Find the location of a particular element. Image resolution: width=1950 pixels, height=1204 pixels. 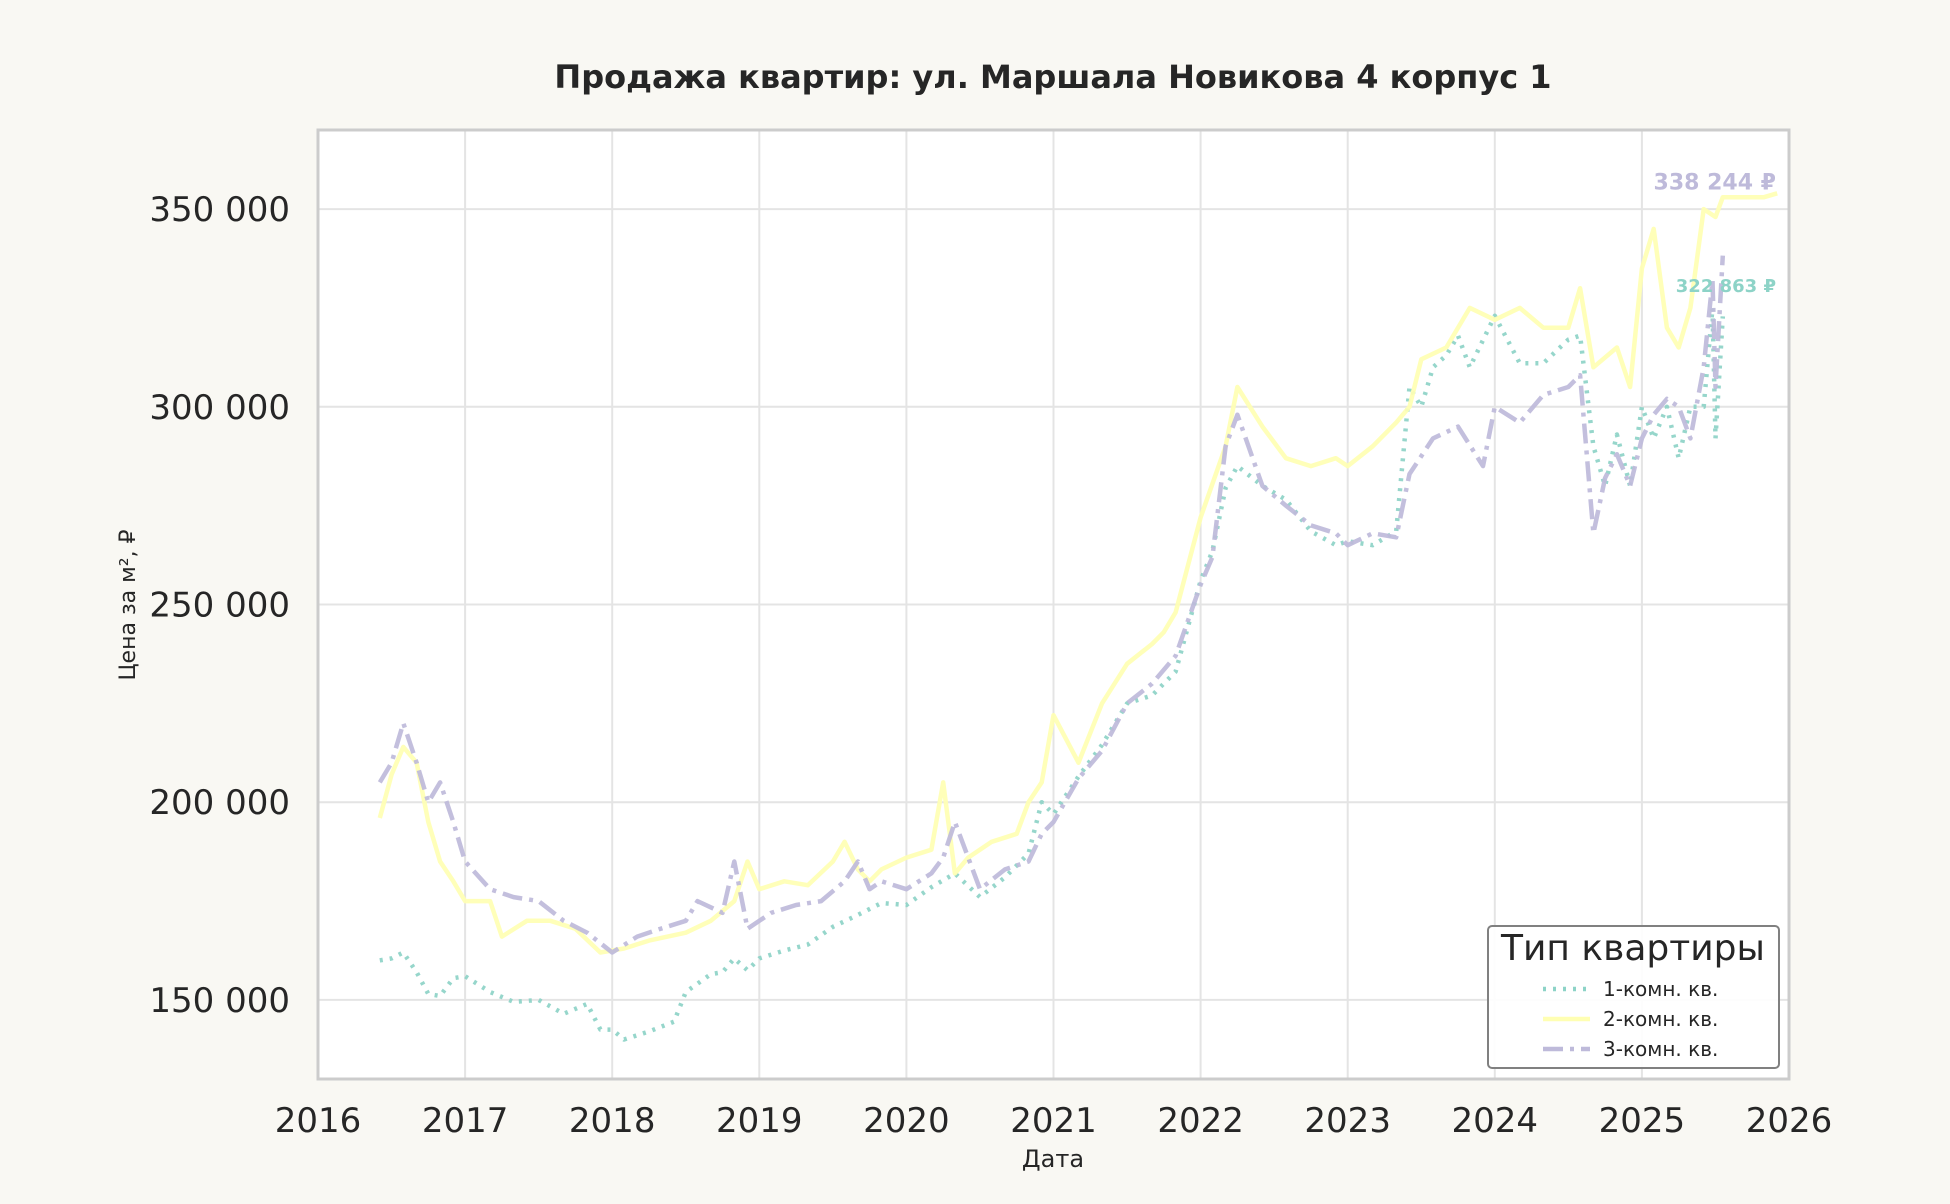

legend-box is located at coordinates (1633, 997).